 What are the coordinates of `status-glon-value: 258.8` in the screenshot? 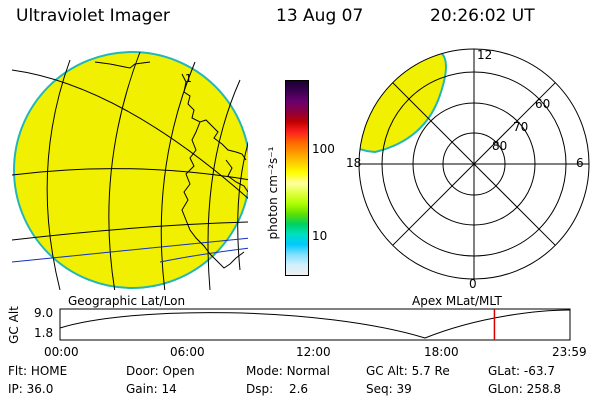 It's located at (543, 389).